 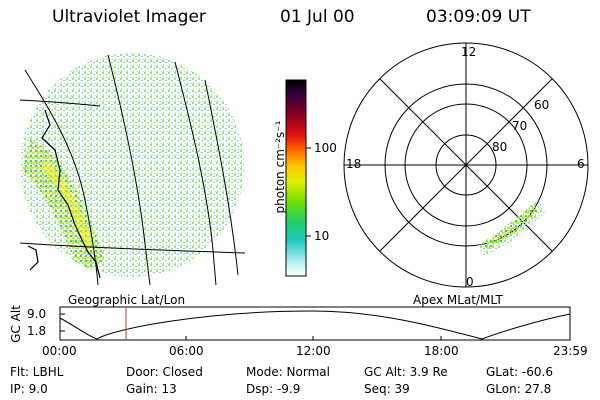 What do you see at coordinates (441, 351) in the screenshot?
I see `strip-xtick-18: 18:00` at bounding box center [441, 351].